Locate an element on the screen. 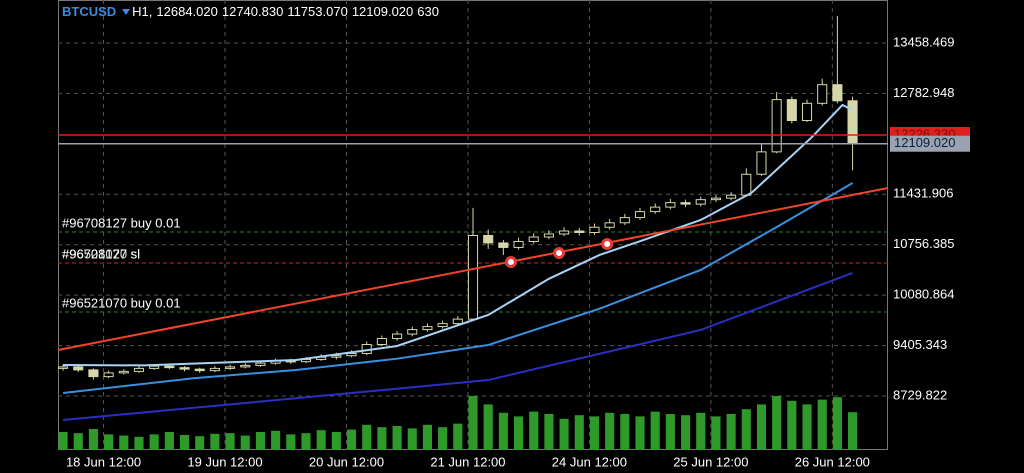 This screenshot has height=473, width=1024. x-tick-label: 21 Jun 12:00 is located at coordinates (467, 461).